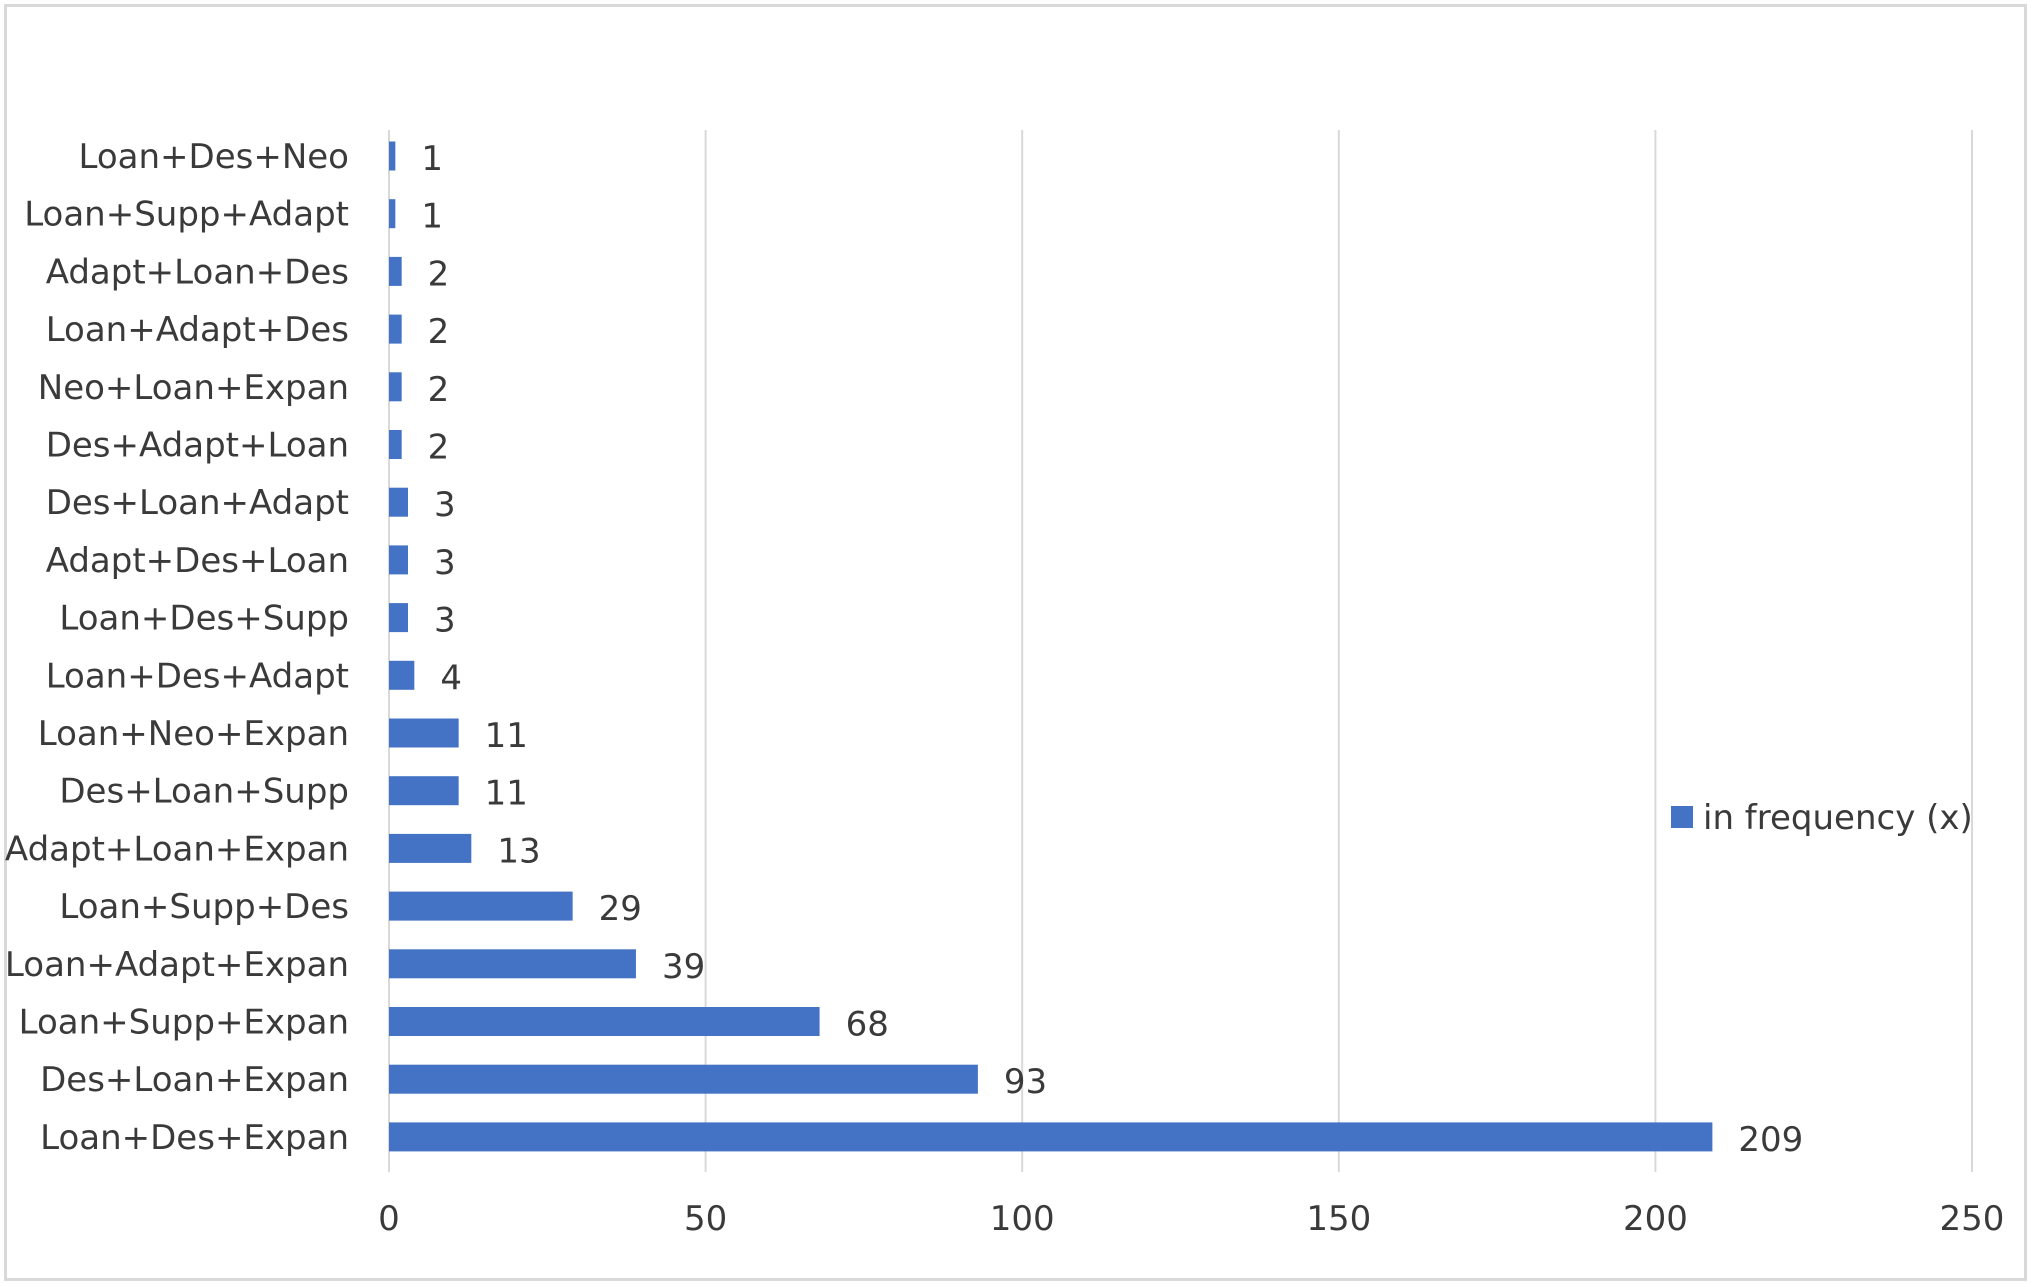  I want to click on category-label: Loan+Supp+Expan, so click(184, 1023).